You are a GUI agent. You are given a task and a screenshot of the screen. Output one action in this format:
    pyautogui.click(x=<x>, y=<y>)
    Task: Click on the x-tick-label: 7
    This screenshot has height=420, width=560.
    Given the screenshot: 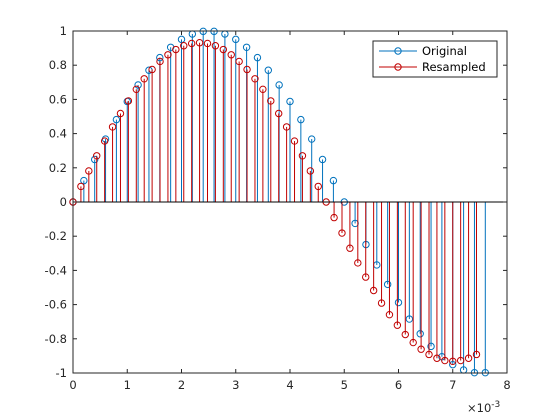 What is the action you would take?
    pyautogui.click(x=452, y=385)
    